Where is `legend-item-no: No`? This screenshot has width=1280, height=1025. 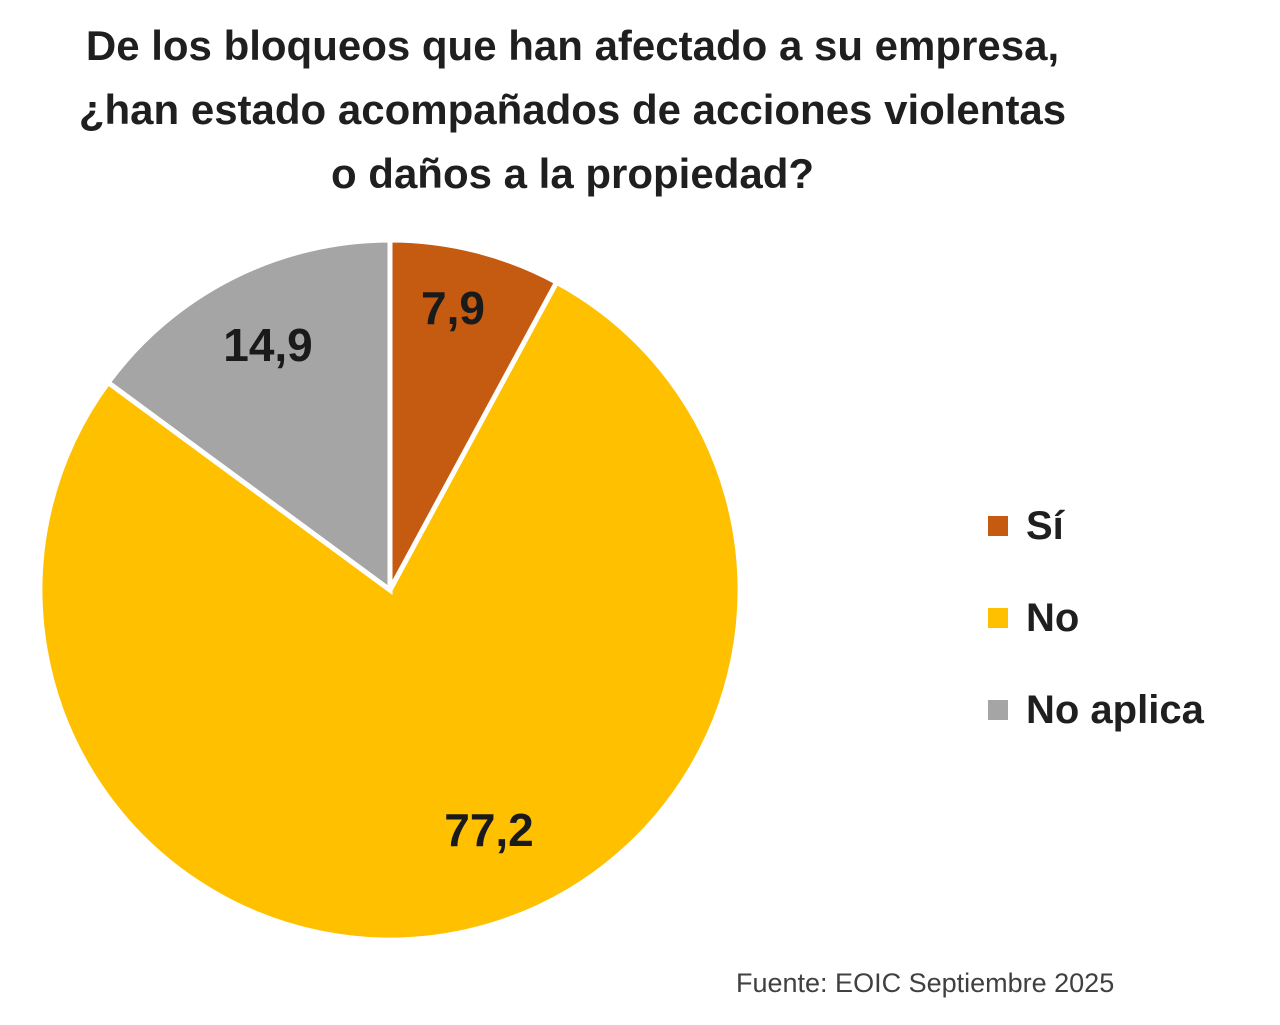 legend-item-no: No is located at coordinates (1096, 618).